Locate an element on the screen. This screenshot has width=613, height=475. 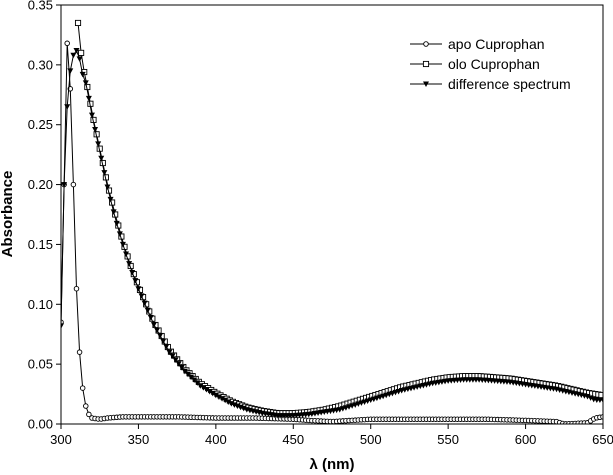
legend-item: difference spectrum is located at coordinates (490, 84).